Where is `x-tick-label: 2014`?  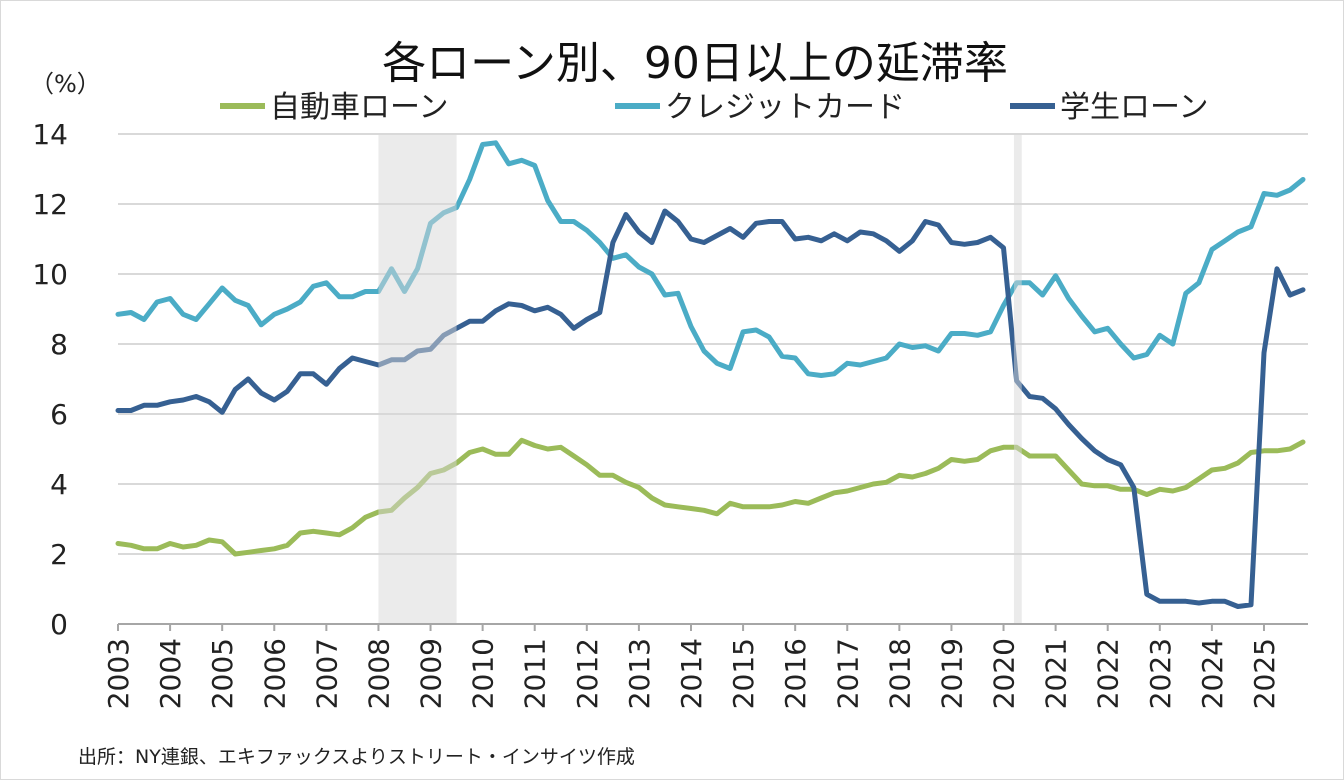 x-tick-label: 2014 is located at coordinates (691, 673).